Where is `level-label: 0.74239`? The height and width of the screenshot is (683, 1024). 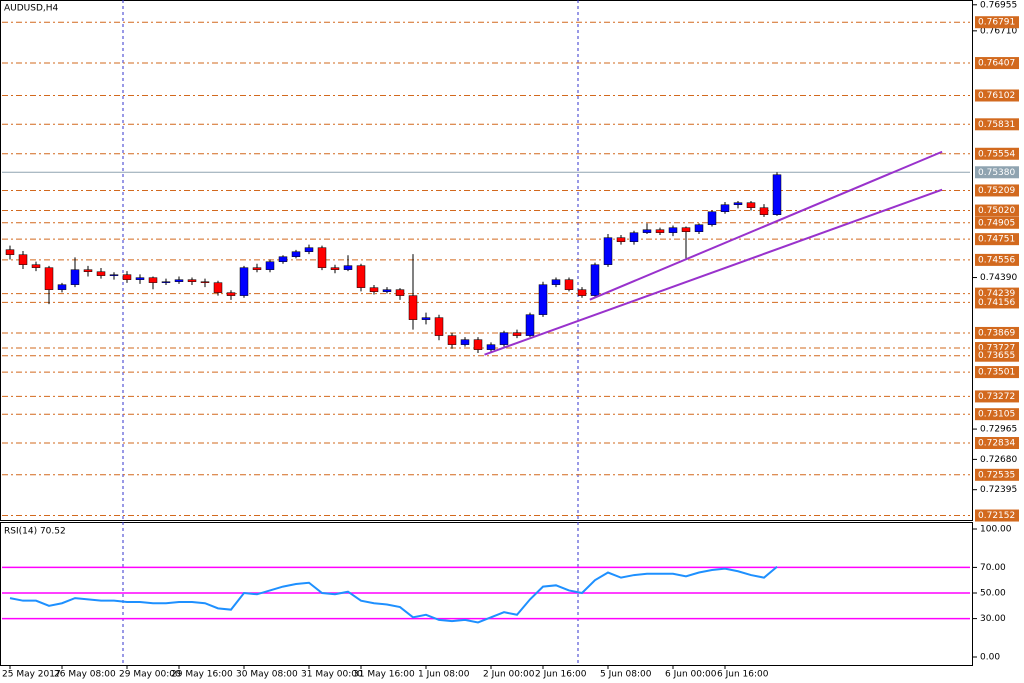
level-label: 0.74239 is located at coordinates (996, 294).